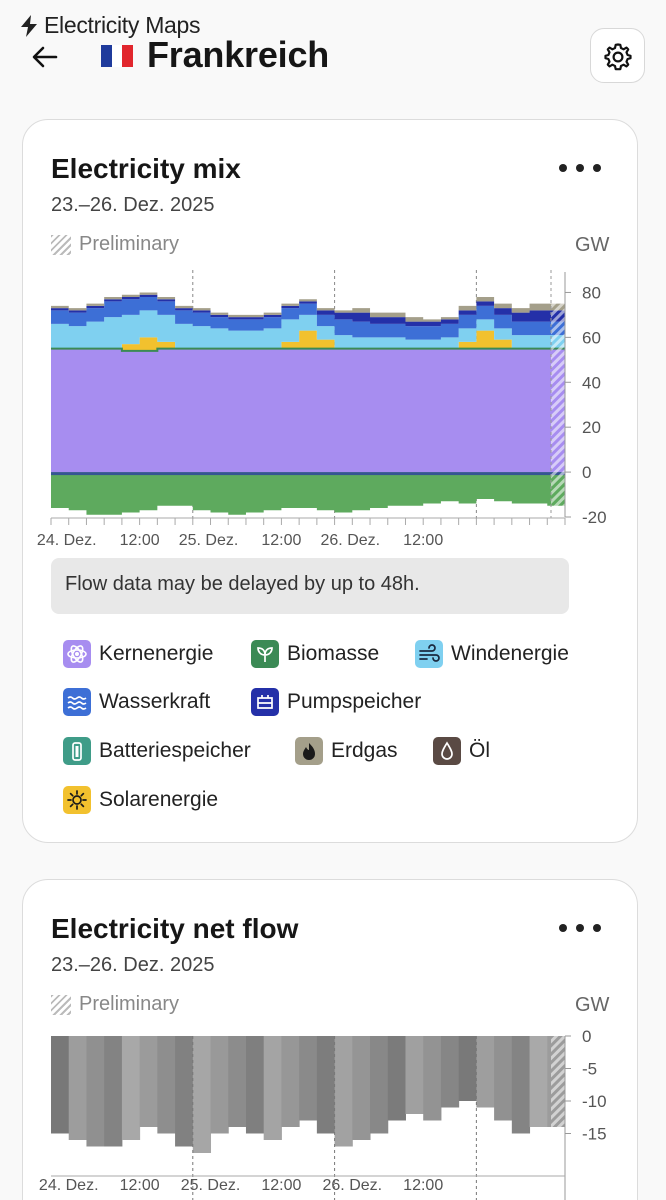 The image size is (666, 1200). What do you see at coordinates (156, 653) in the screenshot?
I see `legend-label: Kernenergie` at bounding box center [156, 653].